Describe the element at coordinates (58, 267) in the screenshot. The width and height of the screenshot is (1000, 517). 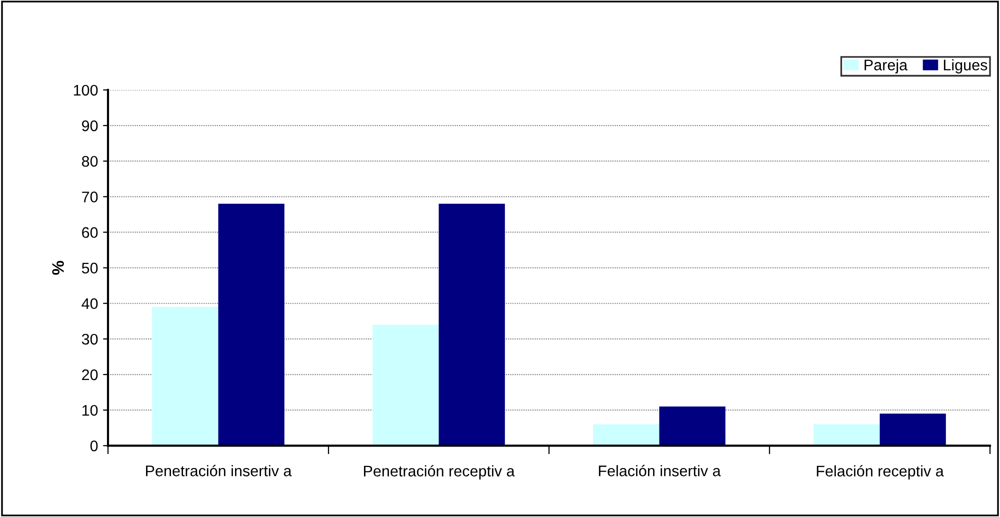
I see `y-axis-title: %` at that location.